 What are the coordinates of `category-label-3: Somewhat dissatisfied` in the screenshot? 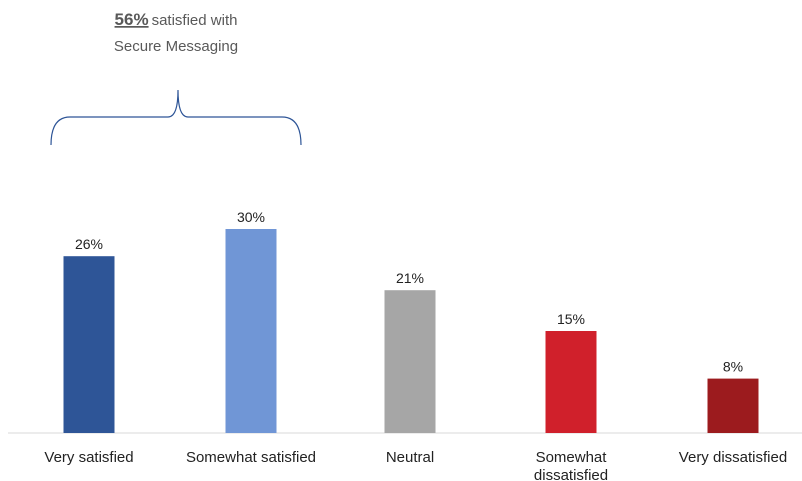 It's located at (571, 465).